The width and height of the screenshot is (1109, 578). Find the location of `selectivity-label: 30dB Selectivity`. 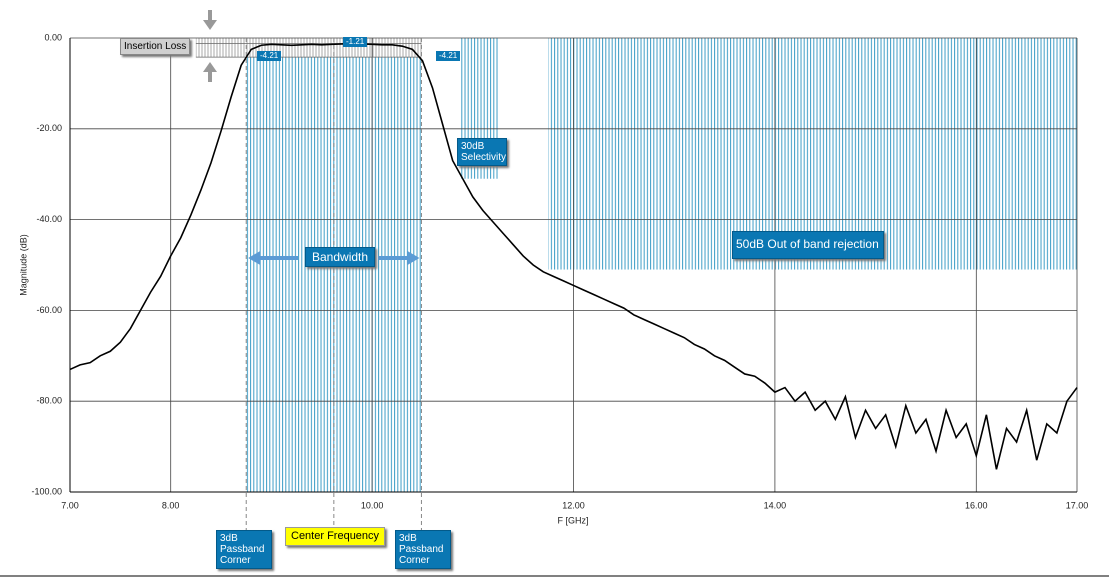

selectivity-label: 30dB Selectivity is located at coordinates (482, 152).